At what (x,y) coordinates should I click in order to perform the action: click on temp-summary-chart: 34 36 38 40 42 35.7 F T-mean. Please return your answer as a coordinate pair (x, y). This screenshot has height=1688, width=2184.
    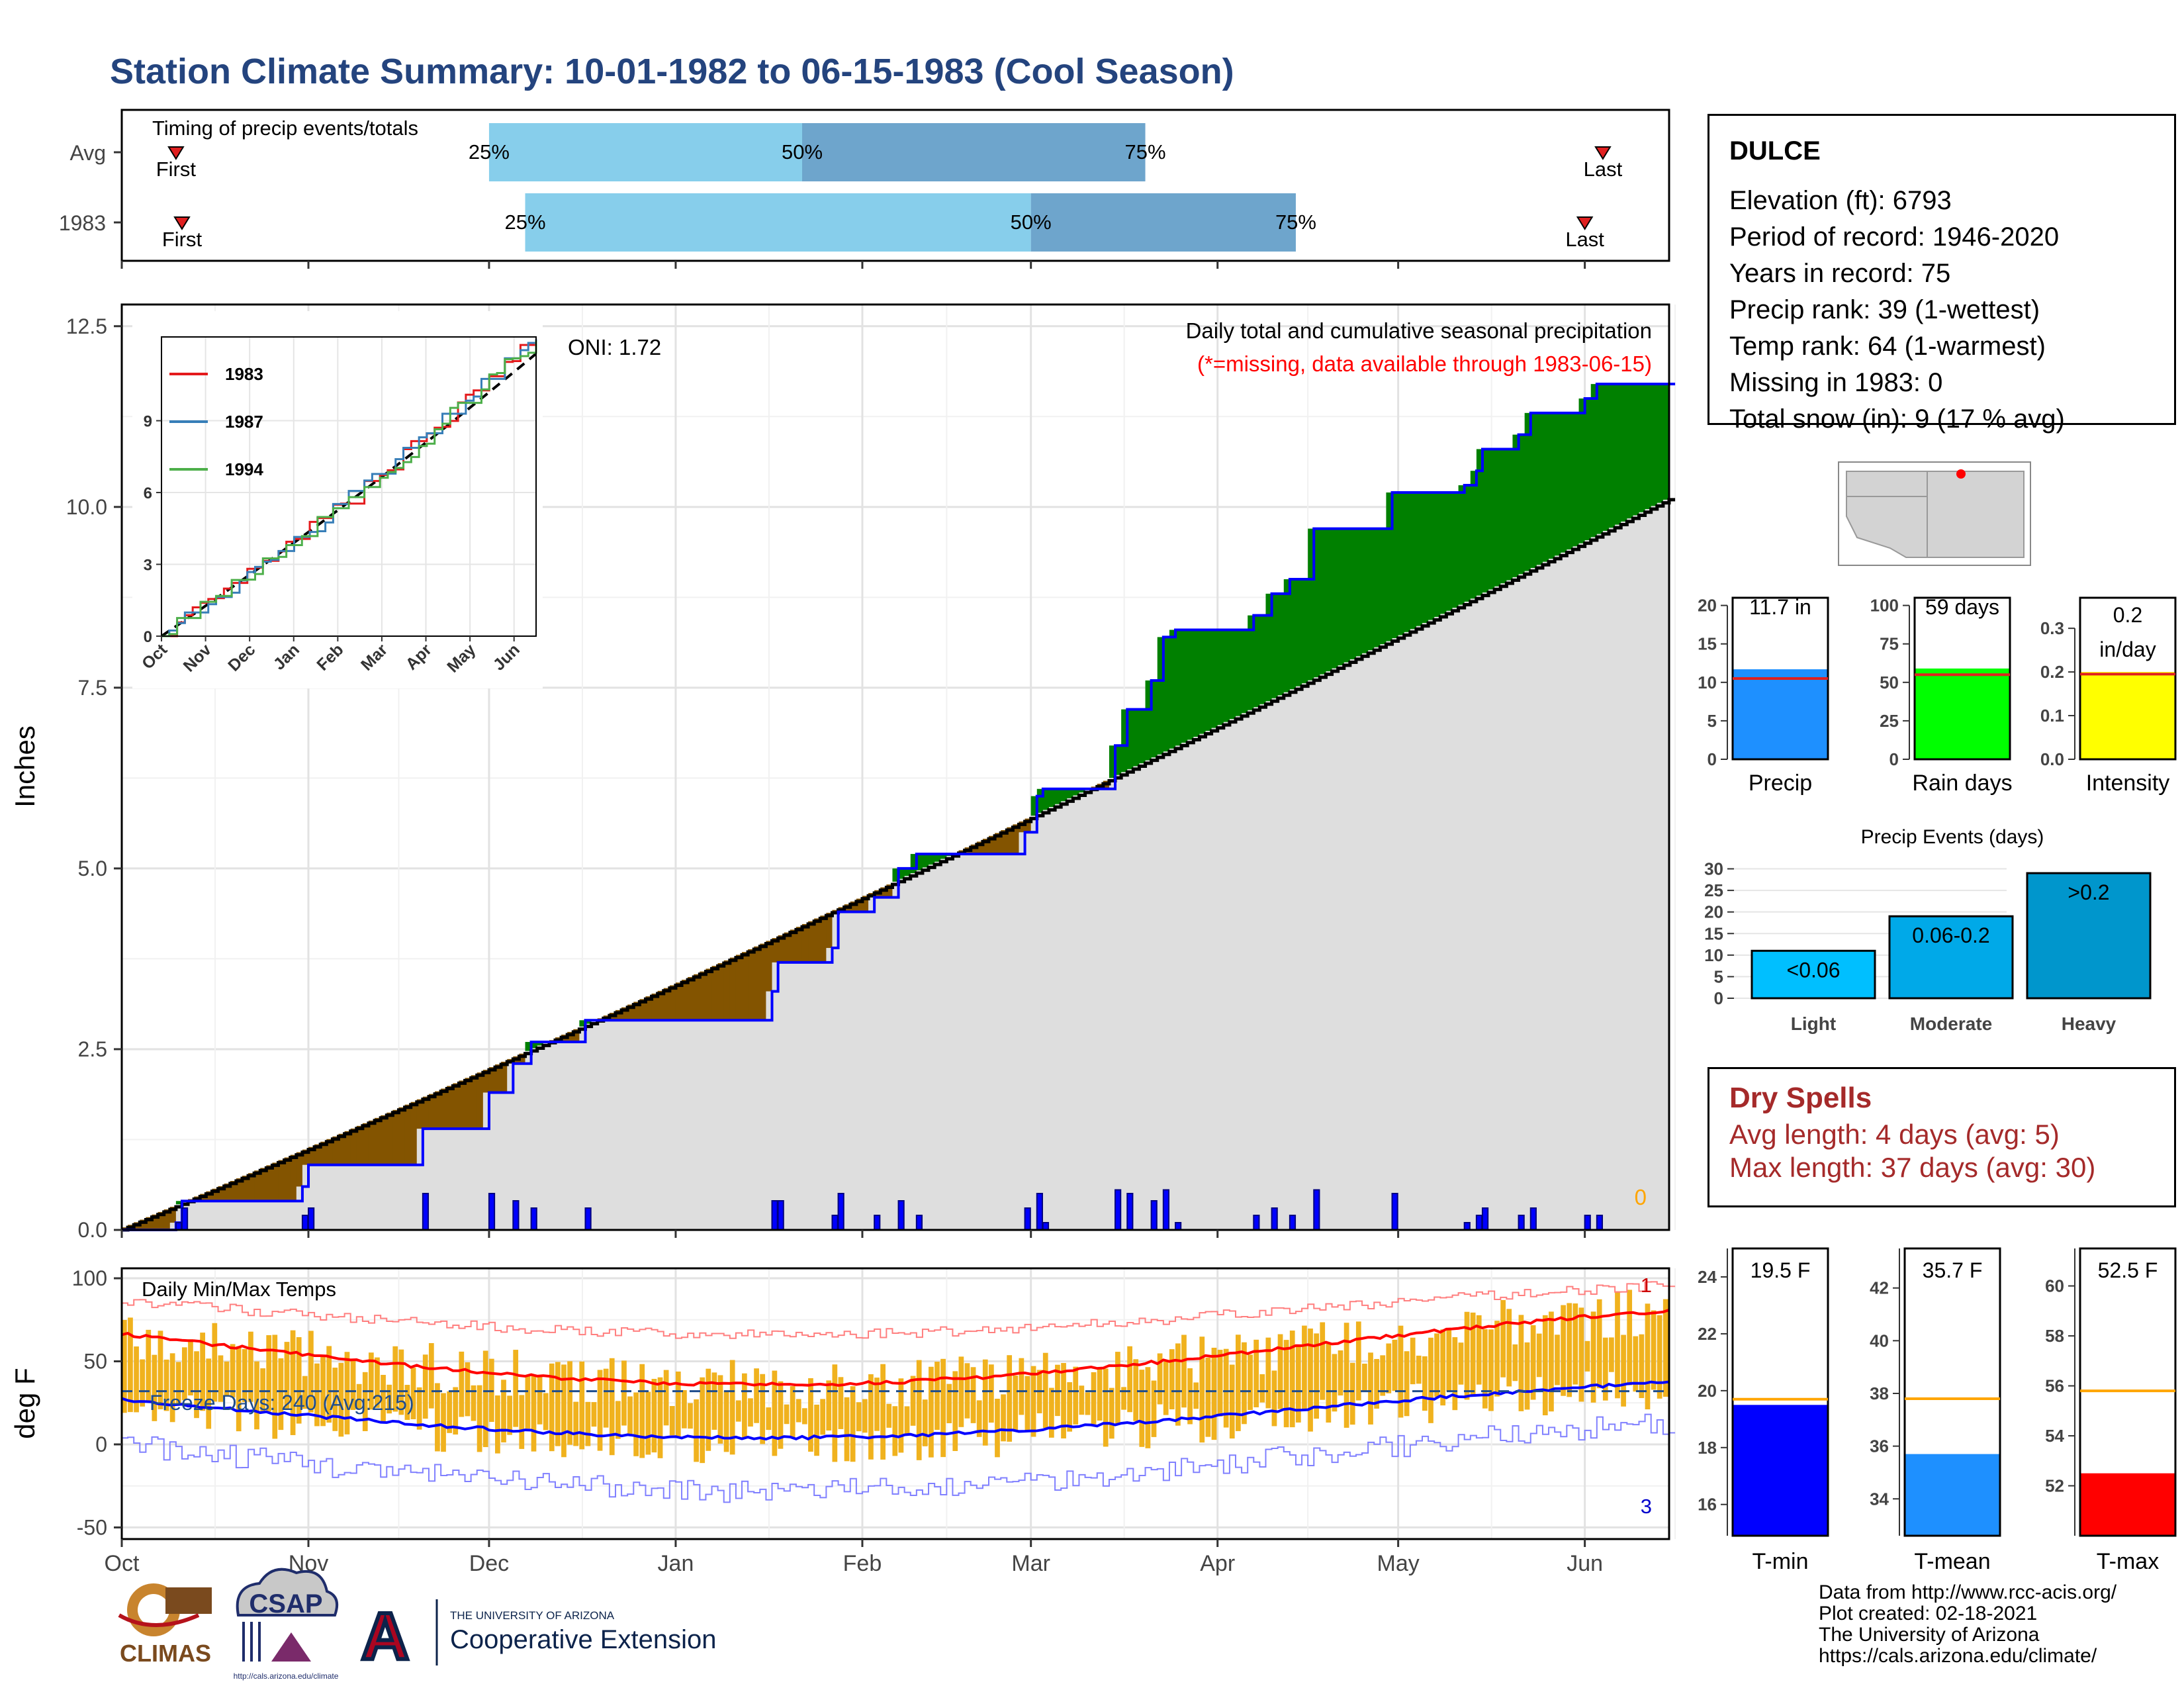
    Looking at the image, I should click on (1935, 1410).